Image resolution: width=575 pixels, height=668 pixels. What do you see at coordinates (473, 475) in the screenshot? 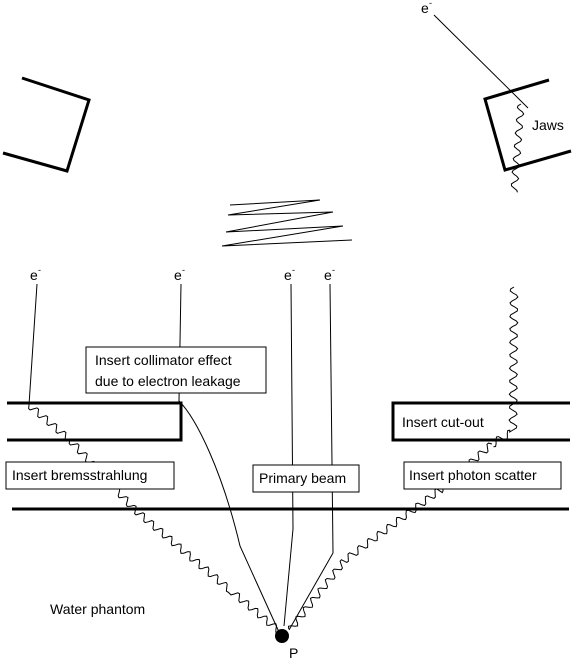
I see `photon-scatter-label: Insert photon scatter` at bounding box center [473, 475].